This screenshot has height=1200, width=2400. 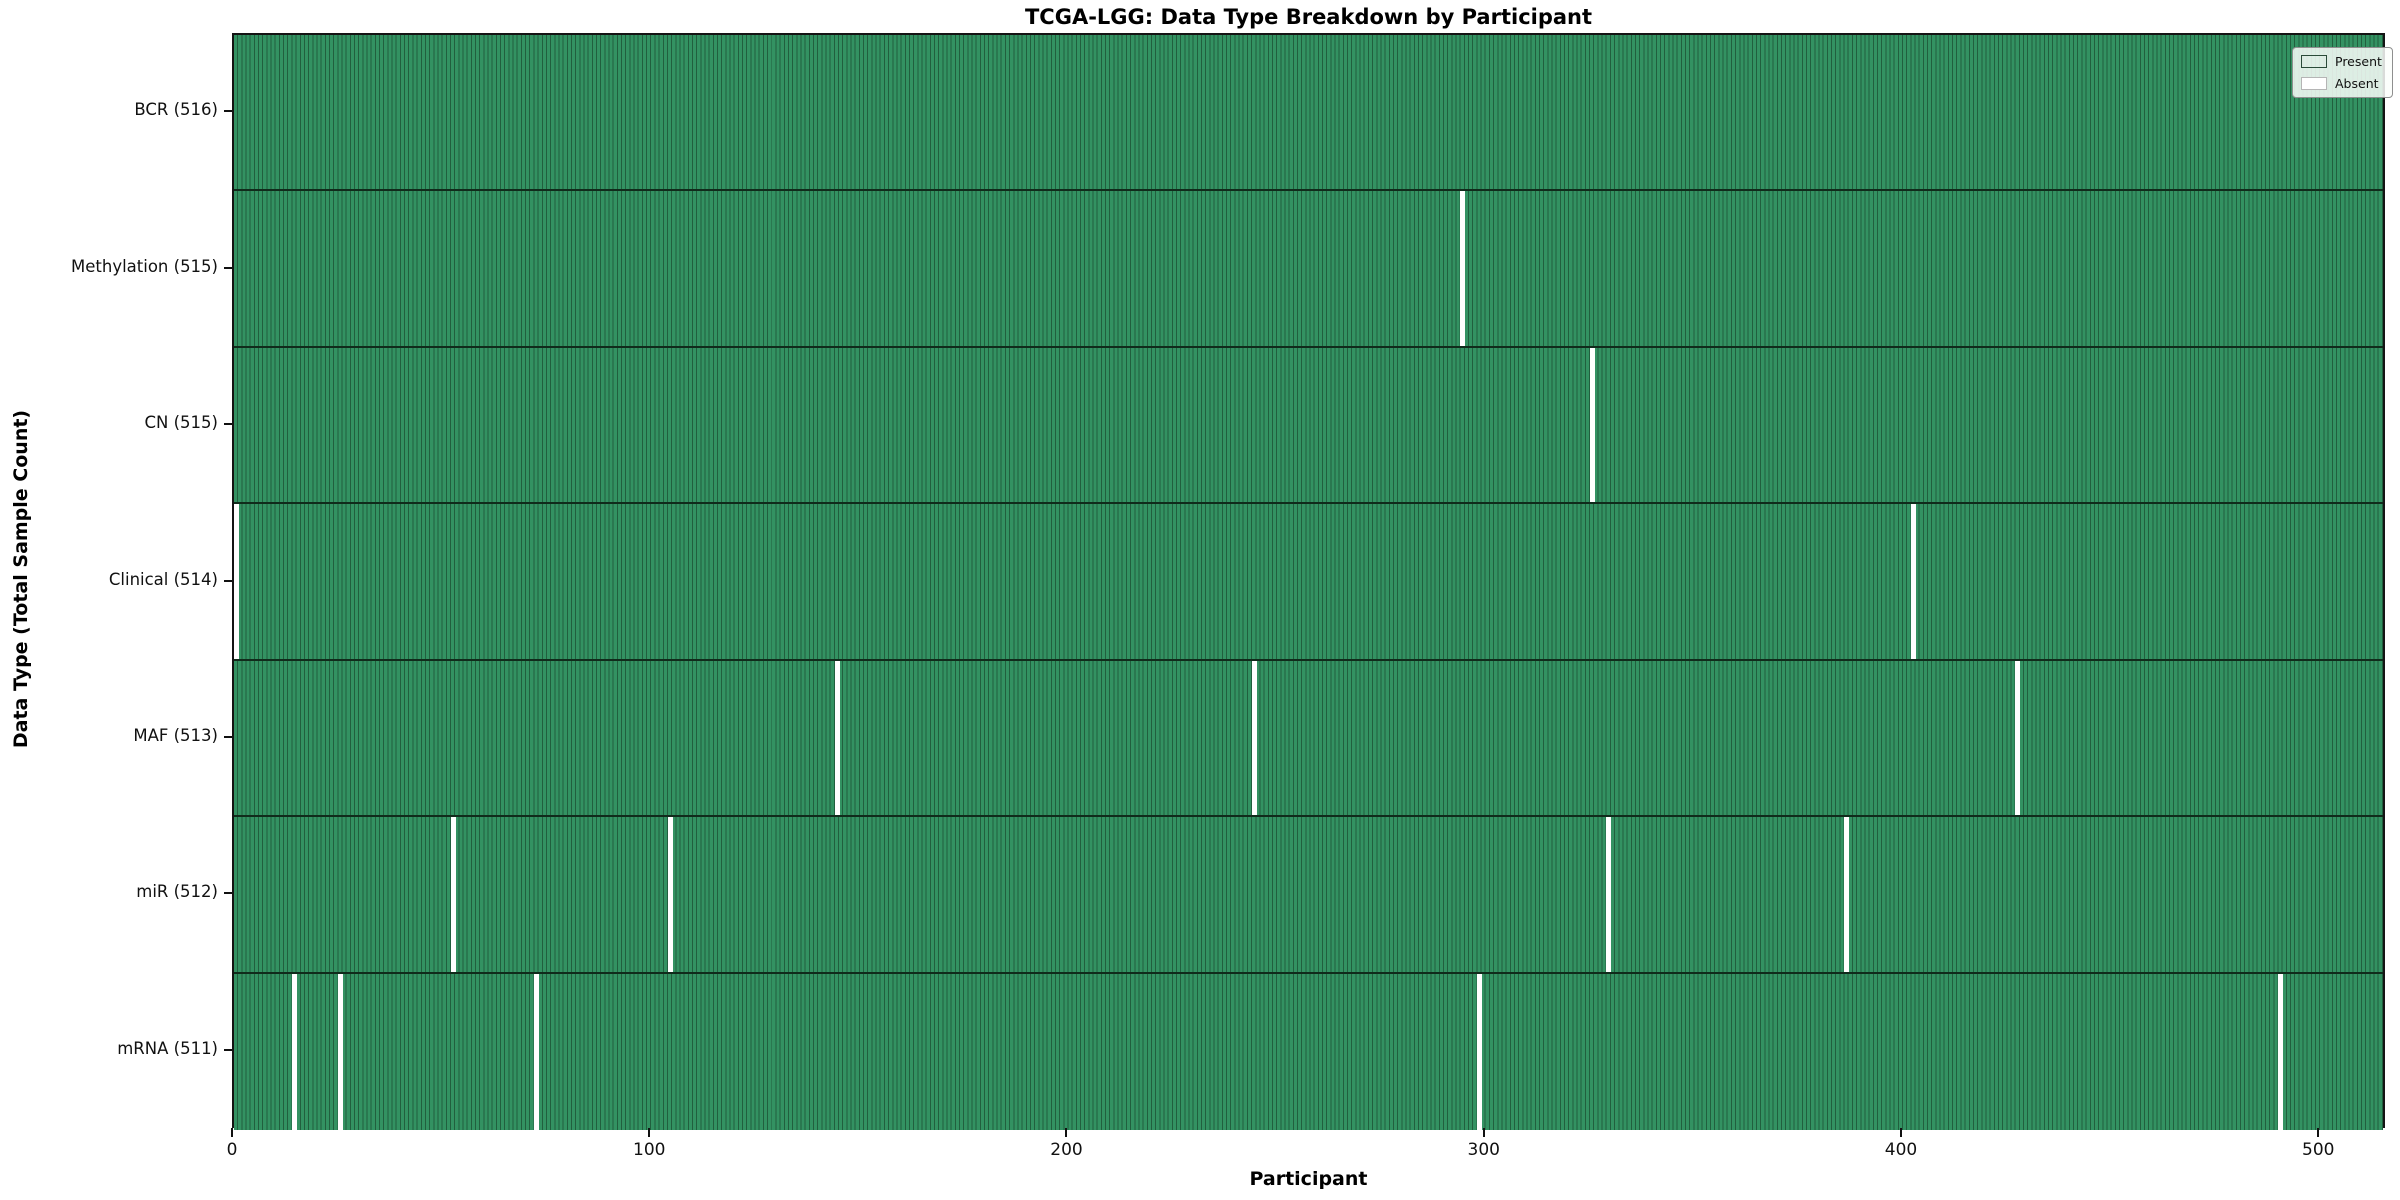 What do you see at coordinates (2314, 83) in the screenshot?
I see `absent-swatch-icon` at bounding box center [2314, 83].